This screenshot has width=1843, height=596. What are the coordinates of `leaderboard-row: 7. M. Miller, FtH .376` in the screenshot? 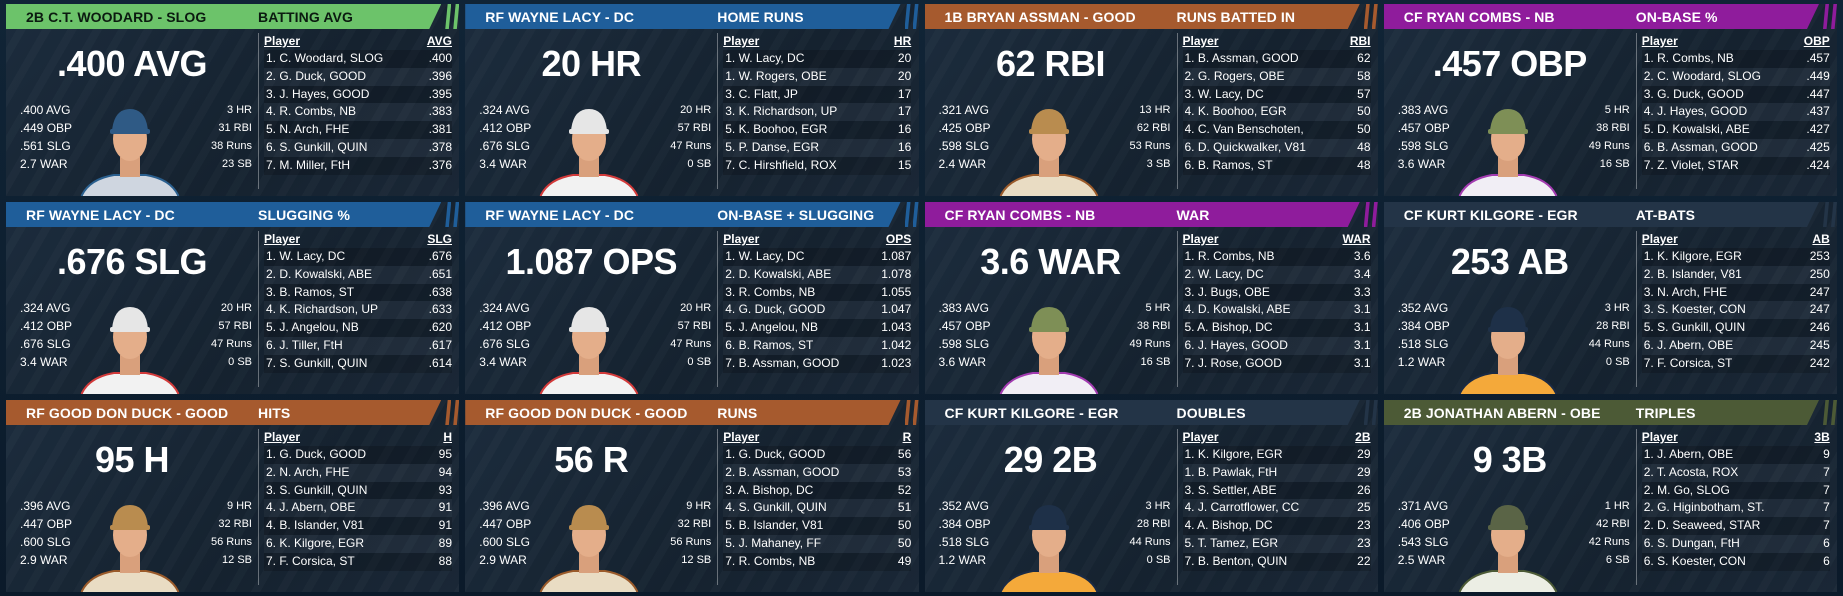 It's located at (358, 165).